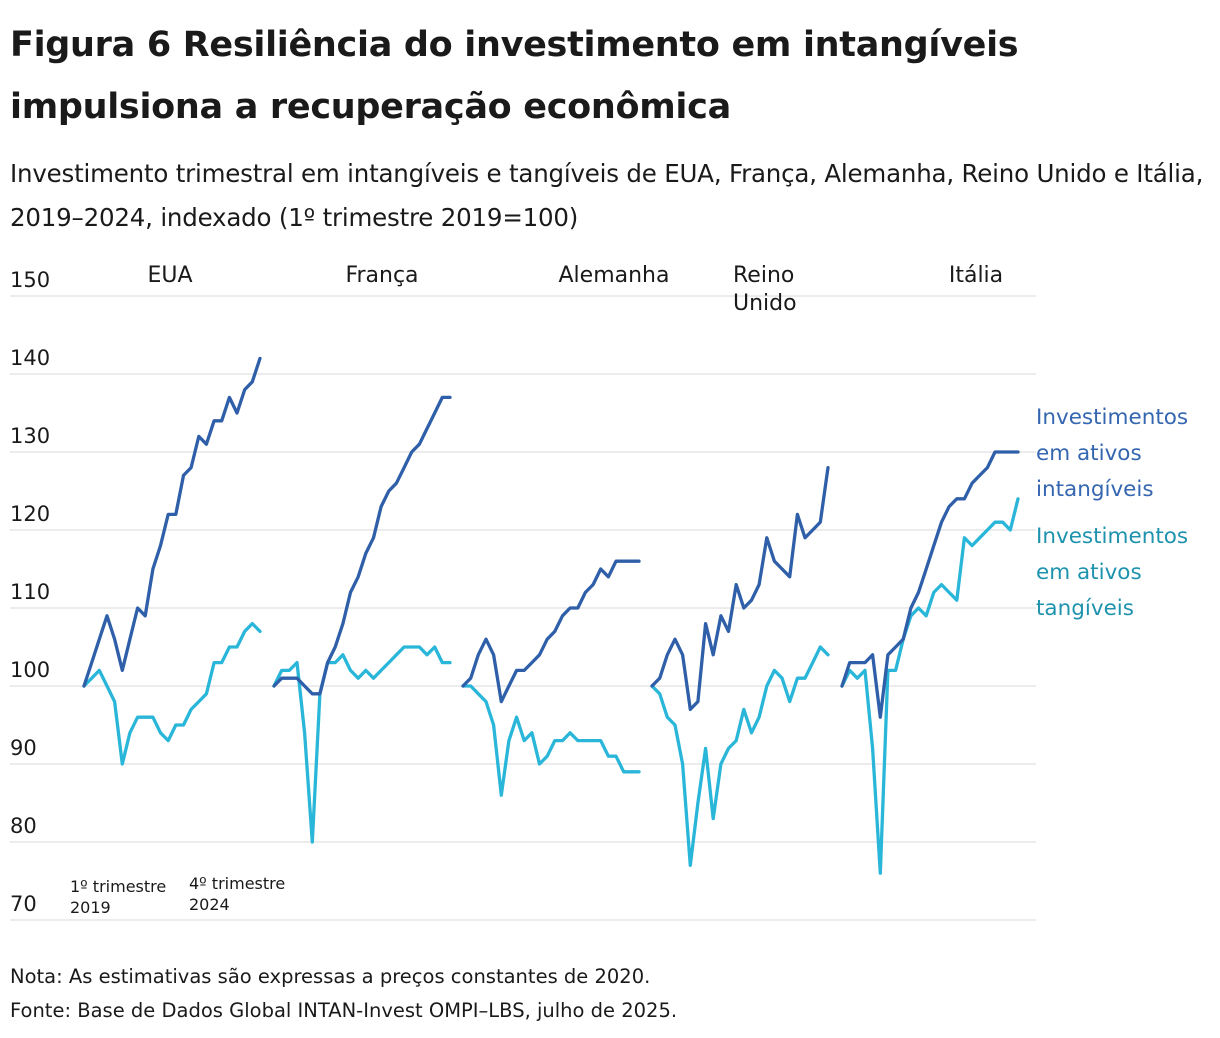  What do you see at coordinates (209, 904) in the screenshot?
I see `x-label-end-line: 2024` at bounding box center [209, 904].